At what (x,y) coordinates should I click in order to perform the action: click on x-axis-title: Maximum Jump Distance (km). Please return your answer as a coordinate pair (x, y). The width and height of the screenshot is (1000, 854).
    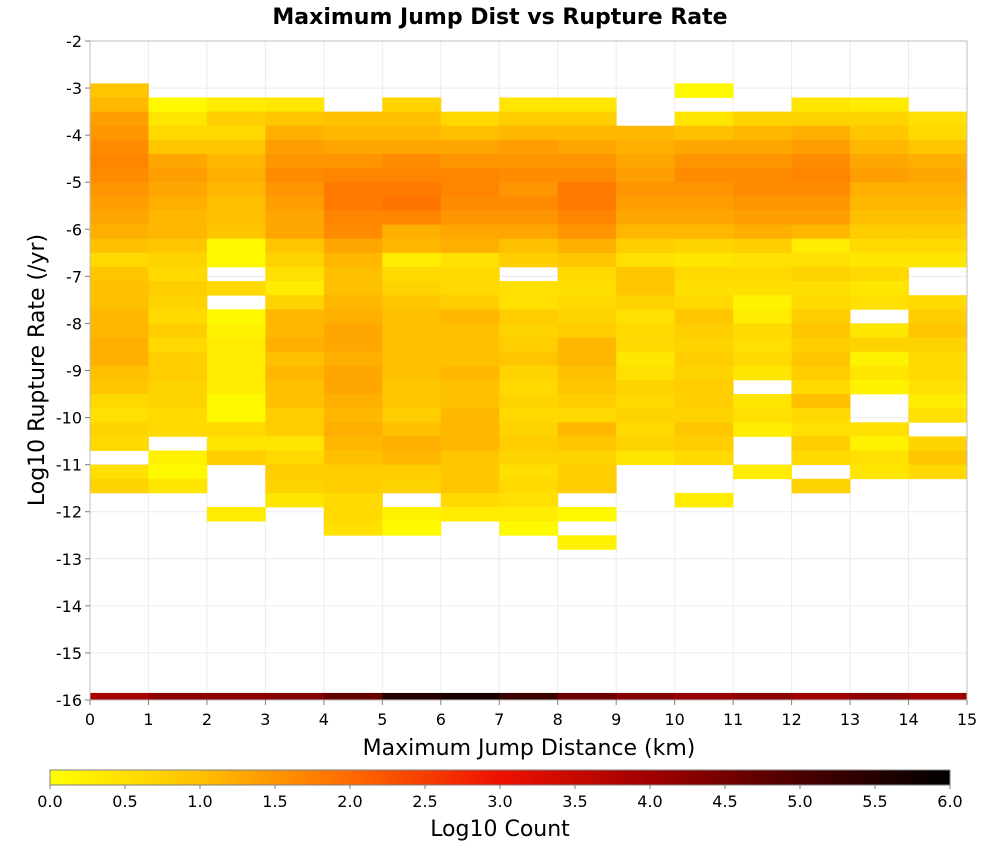
    Looking at the image, I should click on (529, 748).